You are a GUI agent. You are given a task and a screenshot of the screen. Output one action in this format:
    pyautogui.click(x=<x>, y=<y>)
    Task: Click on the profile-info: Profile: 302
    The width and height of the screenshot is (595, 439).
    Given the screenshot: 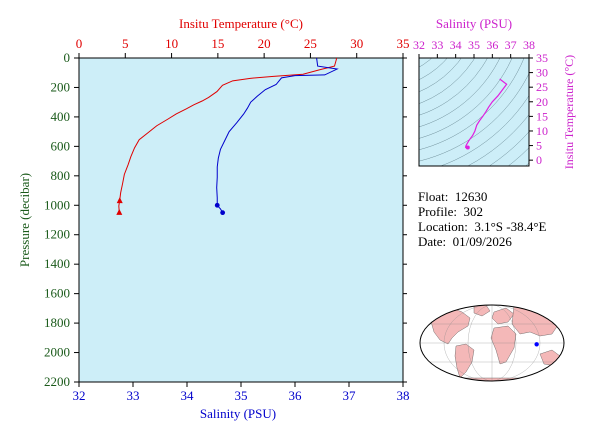 What is the action you would take?
    pyautogui.click(x=450, y=212)
    